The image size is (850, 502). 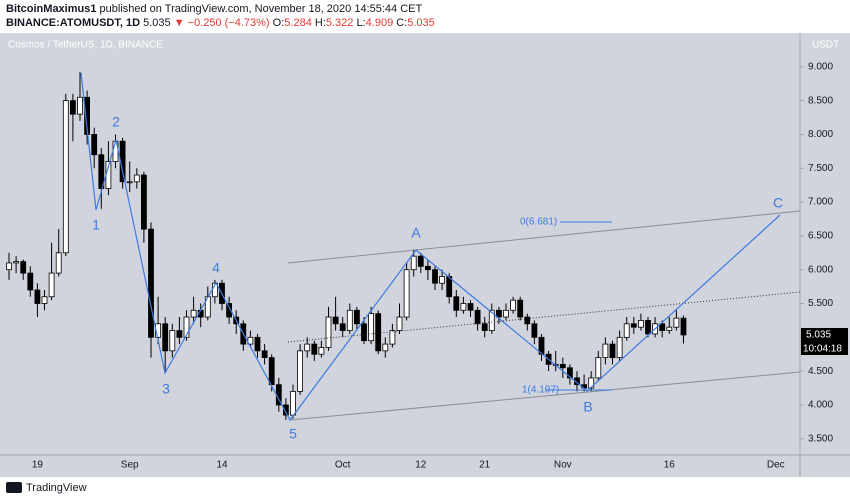 What do you see at coordinates (820, 168) in the screenshot?
I see `y-tick-label: 7.500` at bounding box center [820, 168].